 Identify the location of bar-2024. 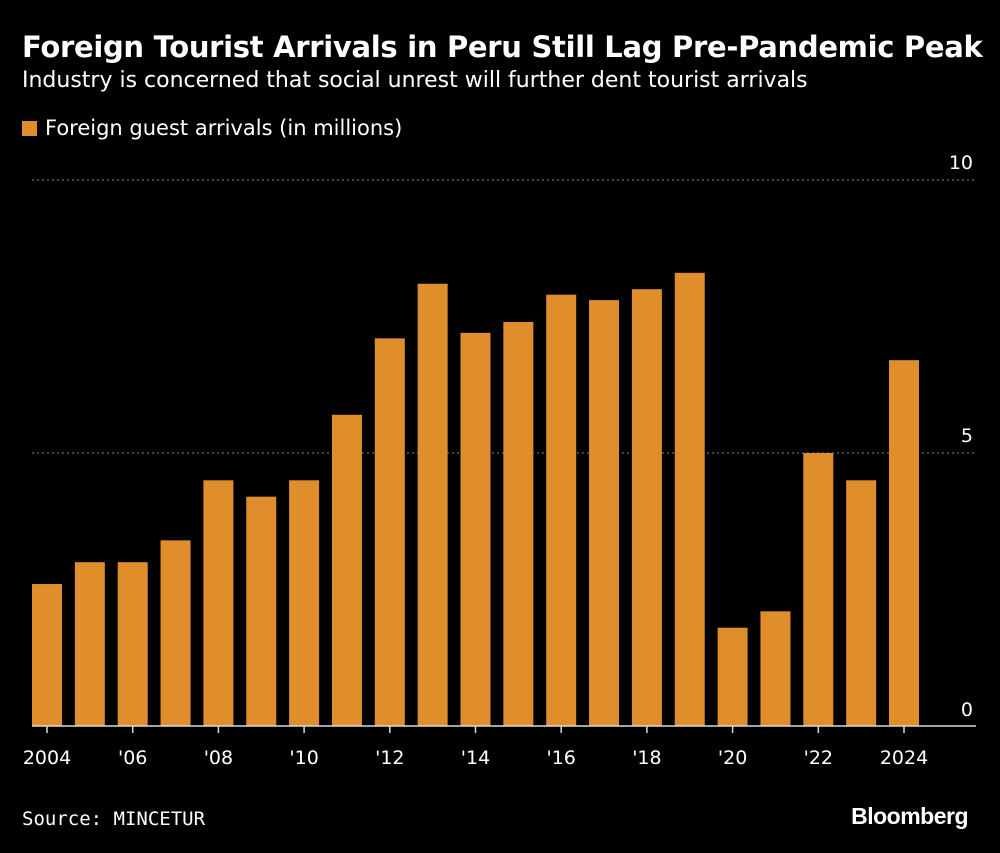
(904, 543).